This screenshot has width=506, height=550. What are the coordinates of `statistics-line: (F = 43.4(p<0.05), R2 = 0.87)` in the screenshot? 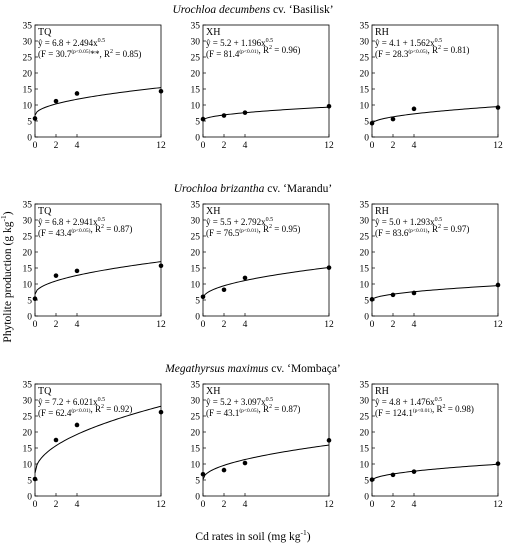 It's located at (85, 231).